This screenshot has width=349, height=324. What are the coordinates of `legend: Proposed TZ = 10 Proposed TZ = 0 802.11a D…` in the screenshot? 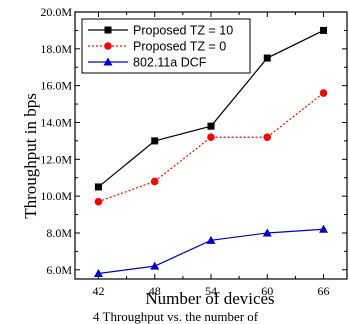 It's located at (166, 46).